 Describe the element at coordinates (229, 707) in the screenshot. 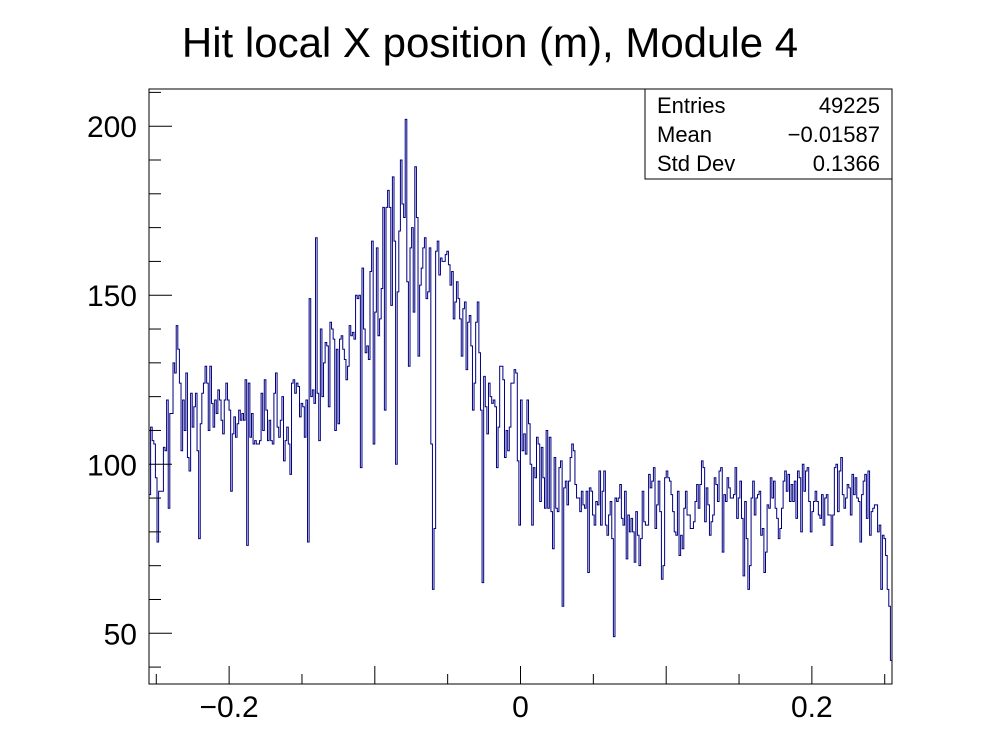

I see `x-tick-label: −0.2` at that location.